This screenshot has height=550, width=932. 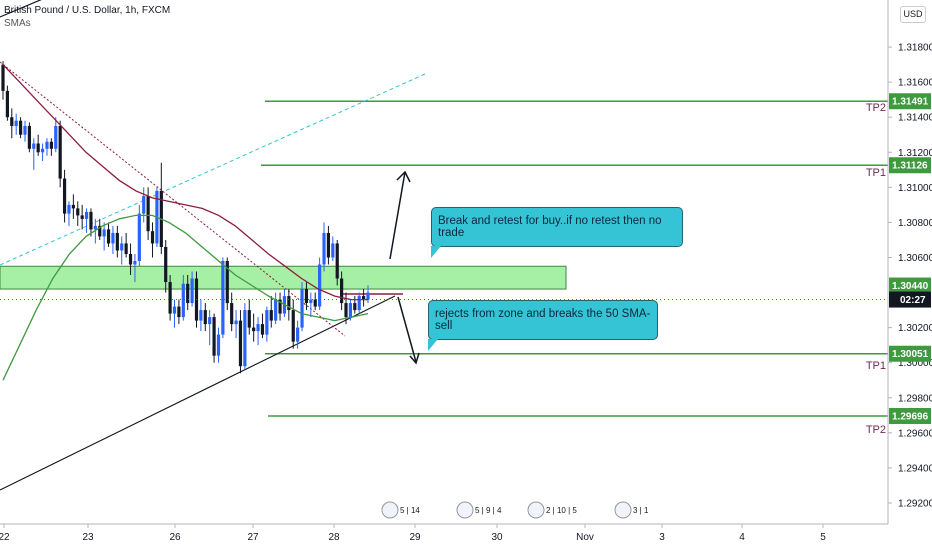 What do you see at coordinates (913, 300) in the screenshot?
I see `current-price-tag-label: 02:27` at bounding box center [913, 300].